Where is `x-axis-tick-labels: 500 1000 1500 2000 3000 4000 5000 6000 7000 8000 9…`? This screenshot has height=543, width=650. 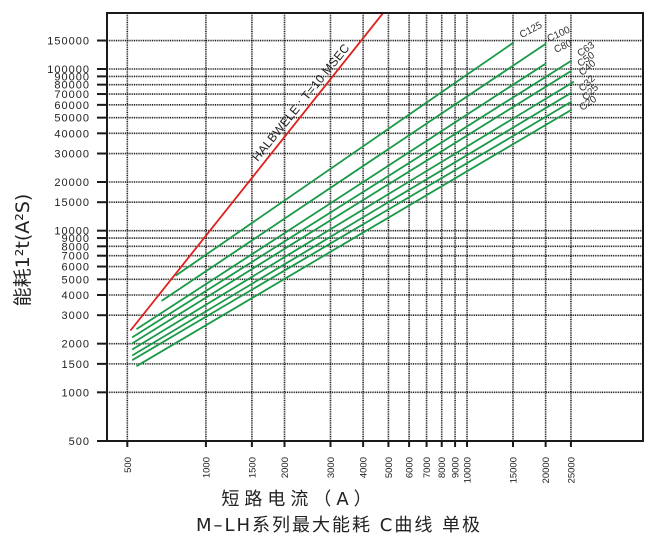 x-axis-tick-labels: 500 1000 1500 2000 3000 4000 5000 6000 7000 8000 9… is located at coordinates (350, 470).